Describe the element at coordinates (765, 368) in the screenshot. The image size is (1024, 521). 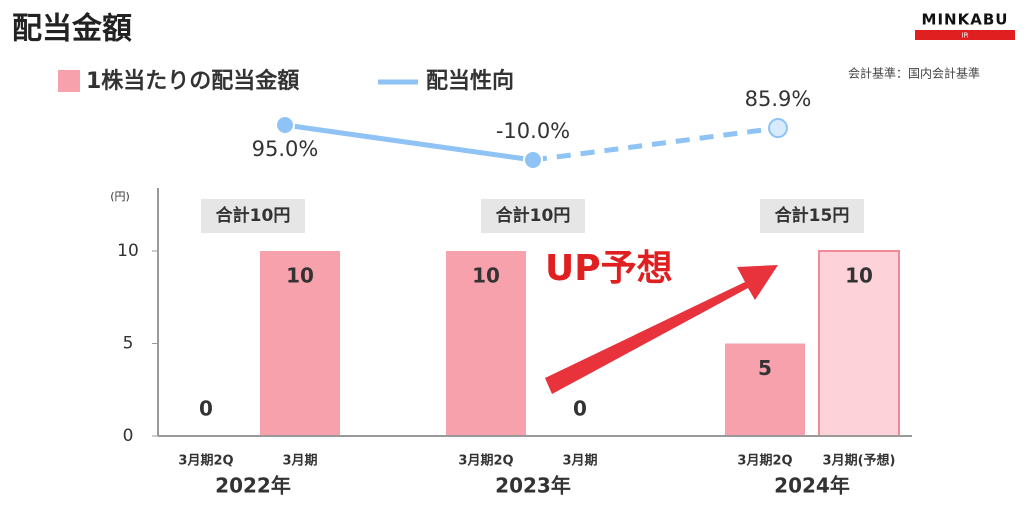
I see `value-label: 5` at that location.